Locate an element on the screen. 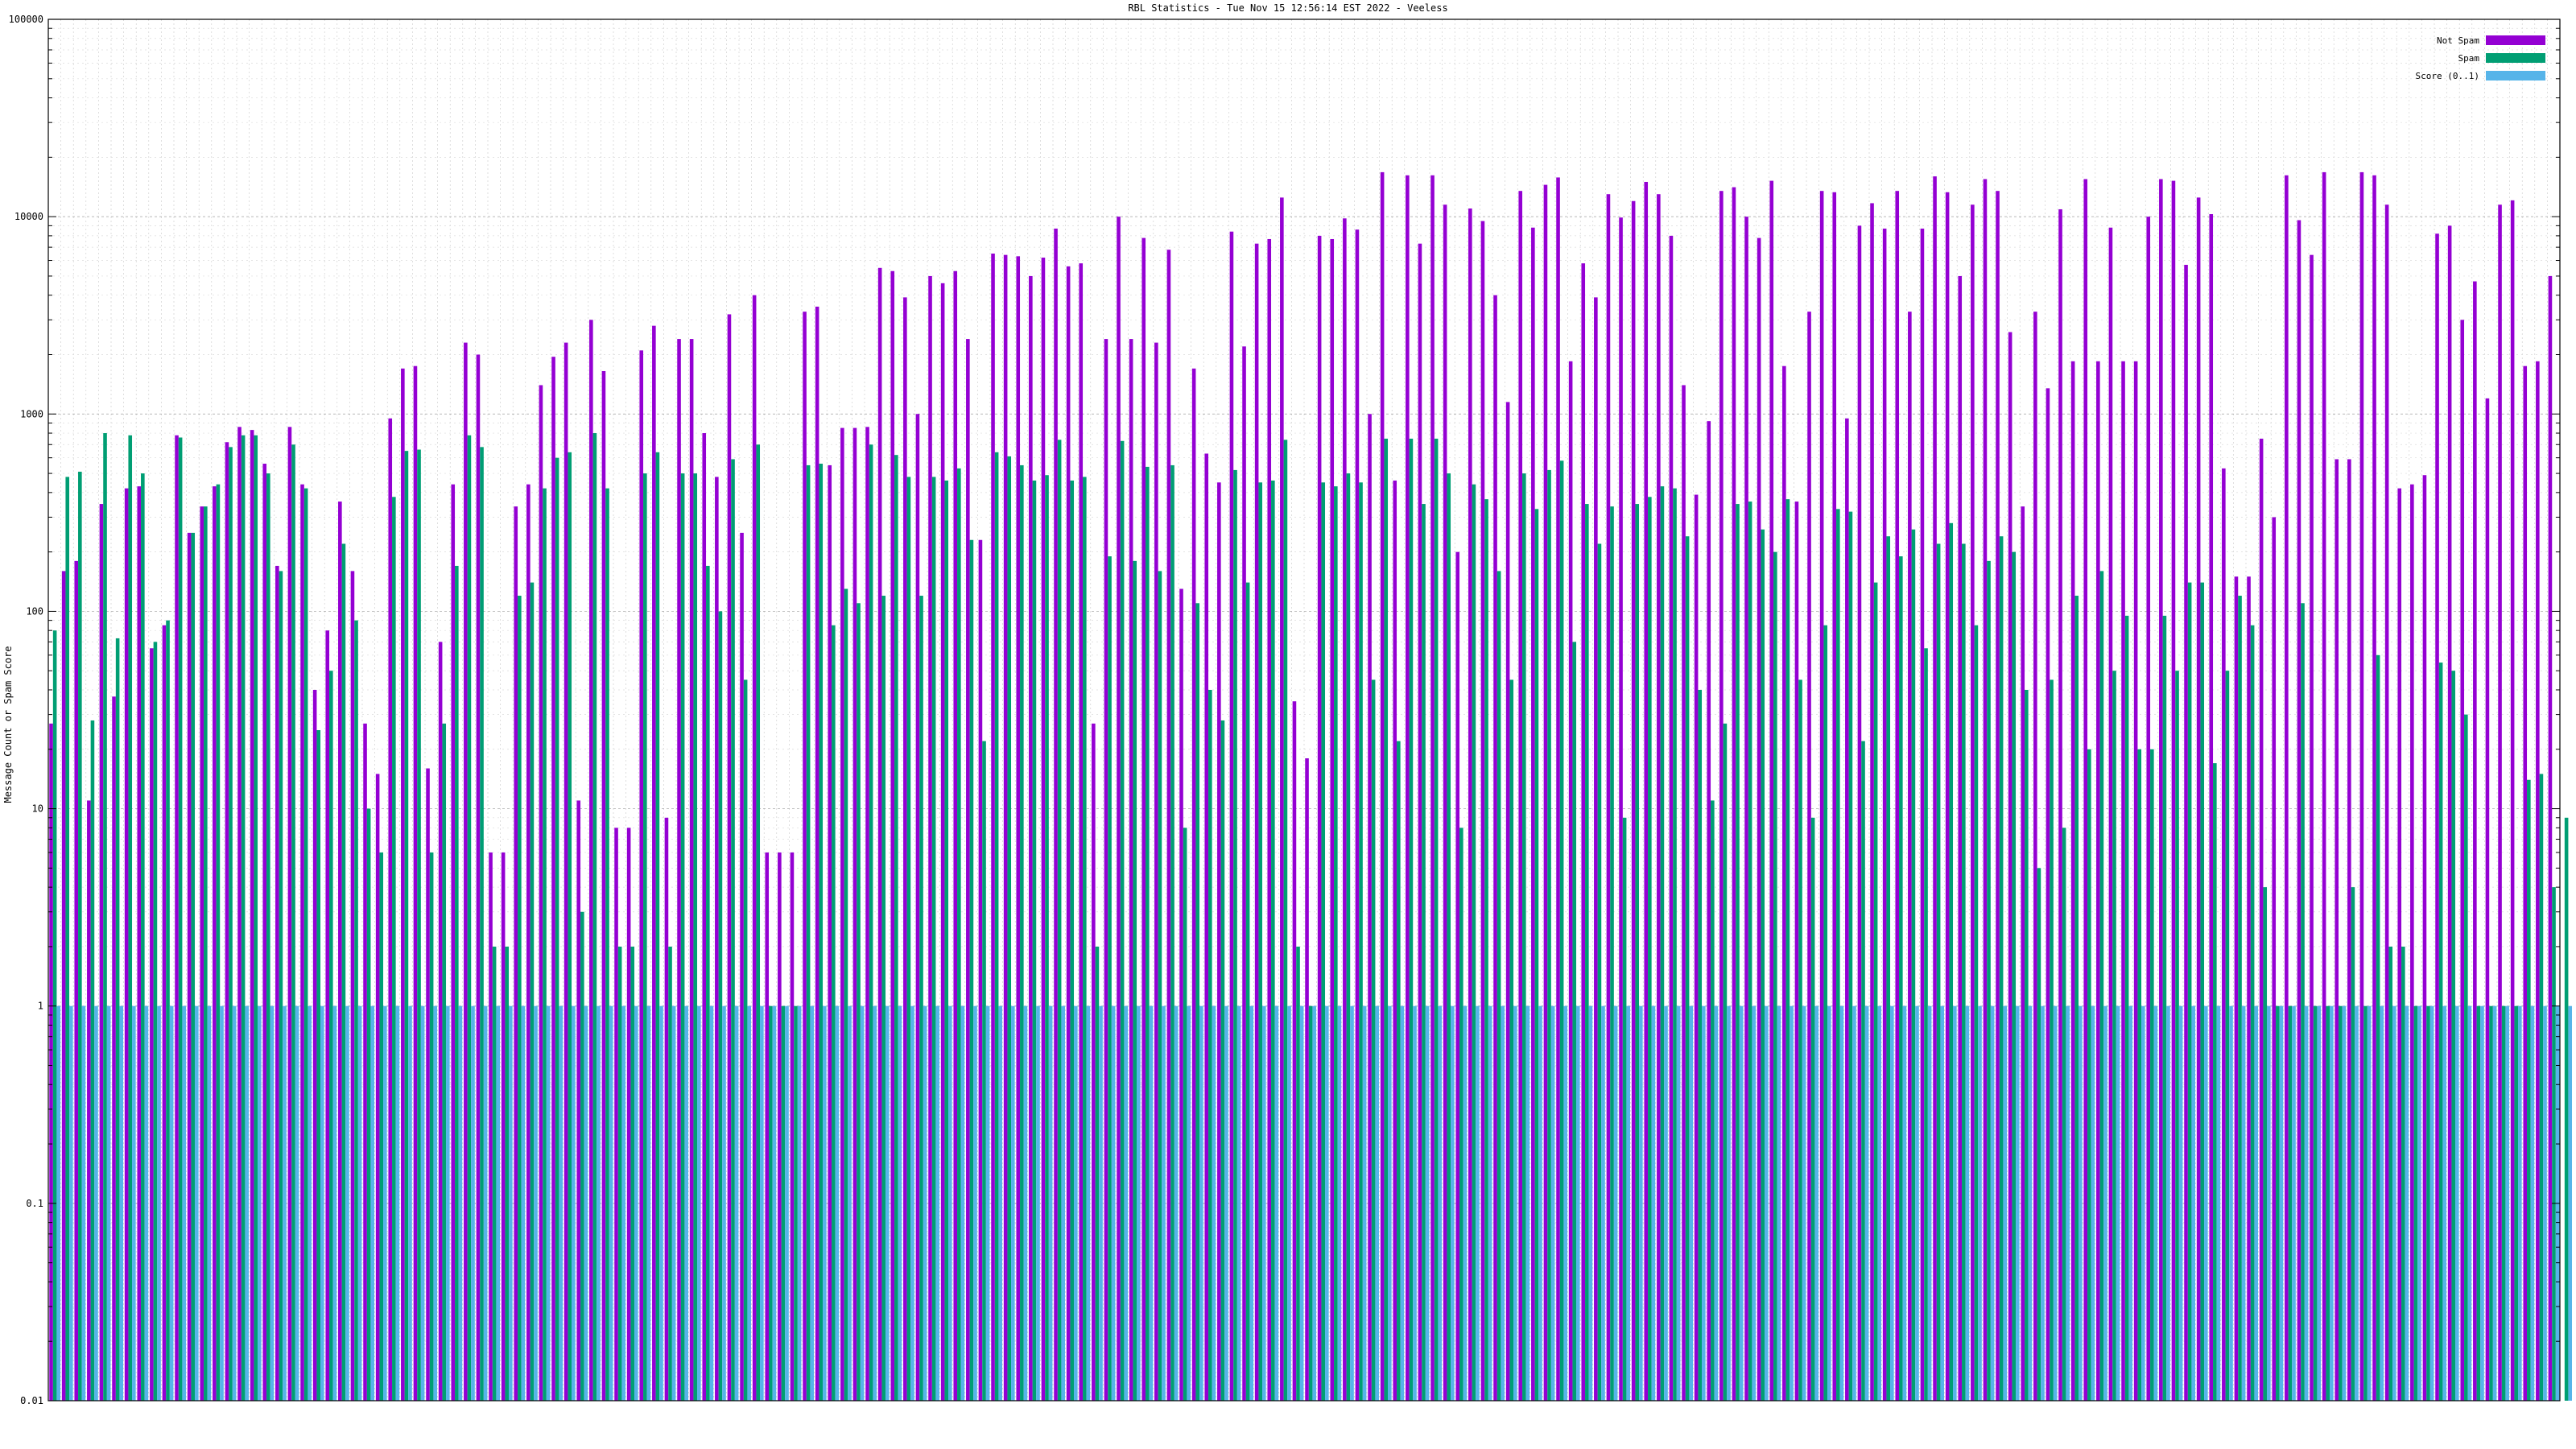  y-tick-label: 100 is located at coordinates (34, 611).